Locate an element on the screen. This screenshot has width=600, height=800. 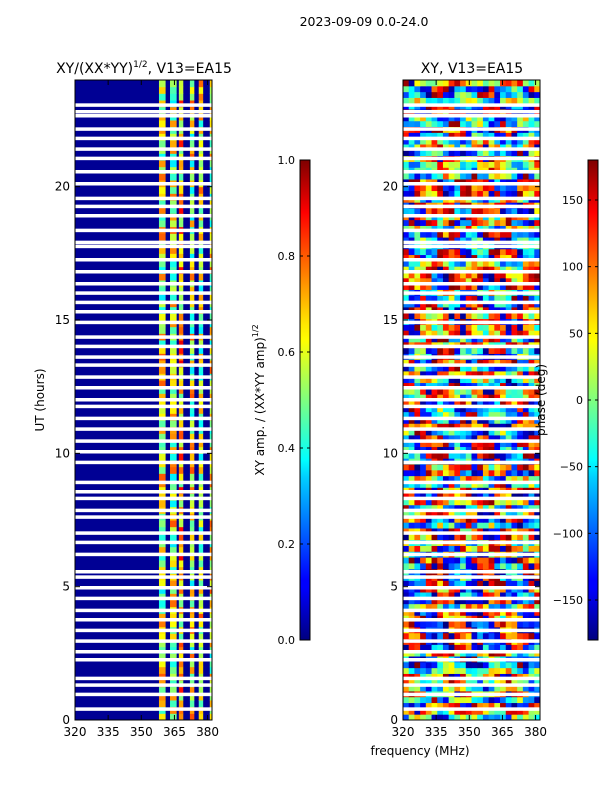
x-tick-label: 350 is located at coordinates (469, 732).